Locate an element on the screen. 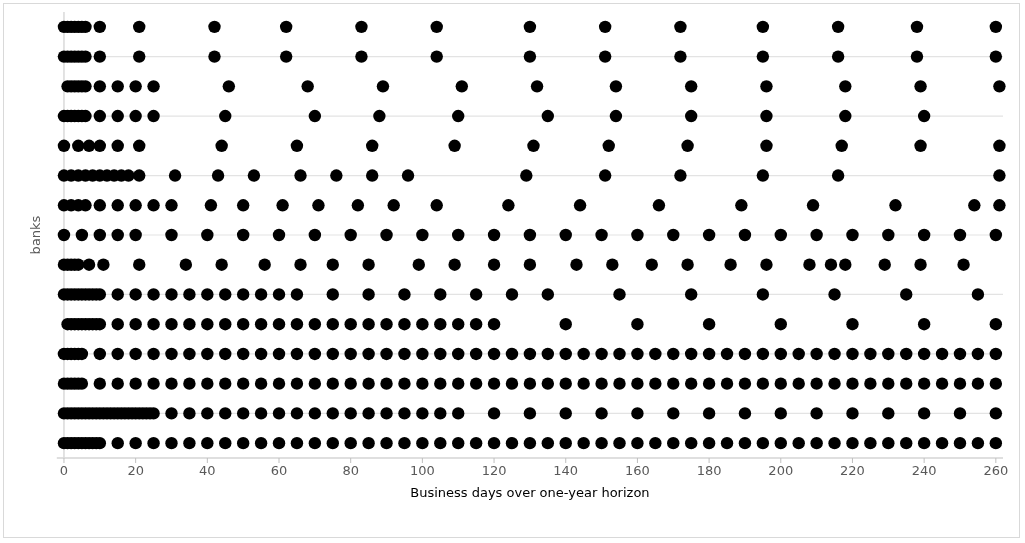 The image size is (1025, 543). x-tick-label: 40 is located at coordinates (207, 470).